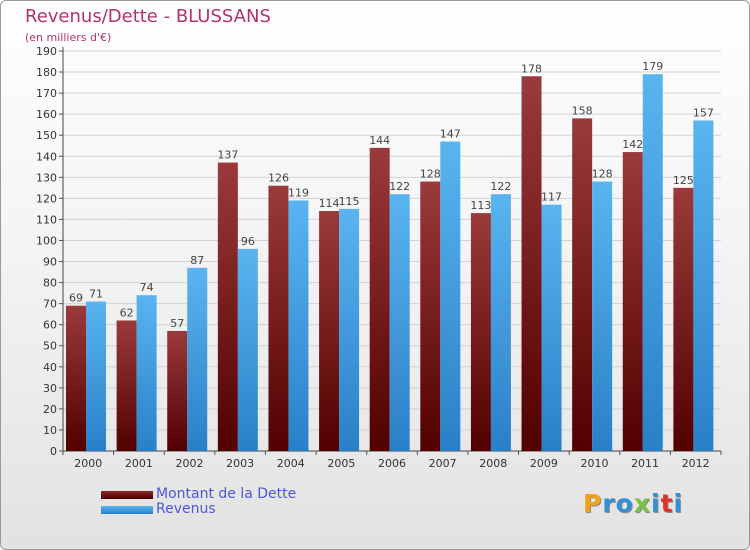  Describe the element at coordinates (46, 240) in the screenshot. I see `y-tick-label: 100` at that location.